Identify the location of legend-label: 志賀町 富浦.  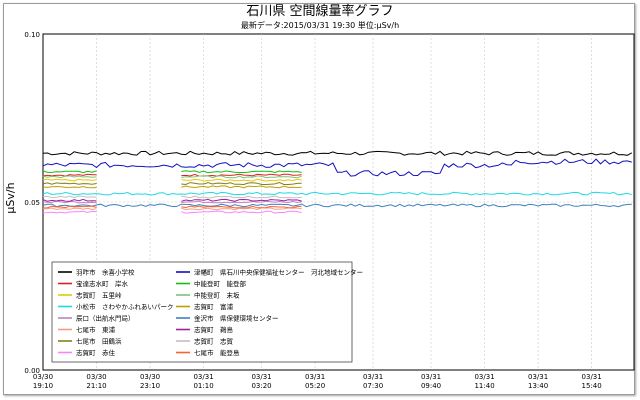
(214, 306).